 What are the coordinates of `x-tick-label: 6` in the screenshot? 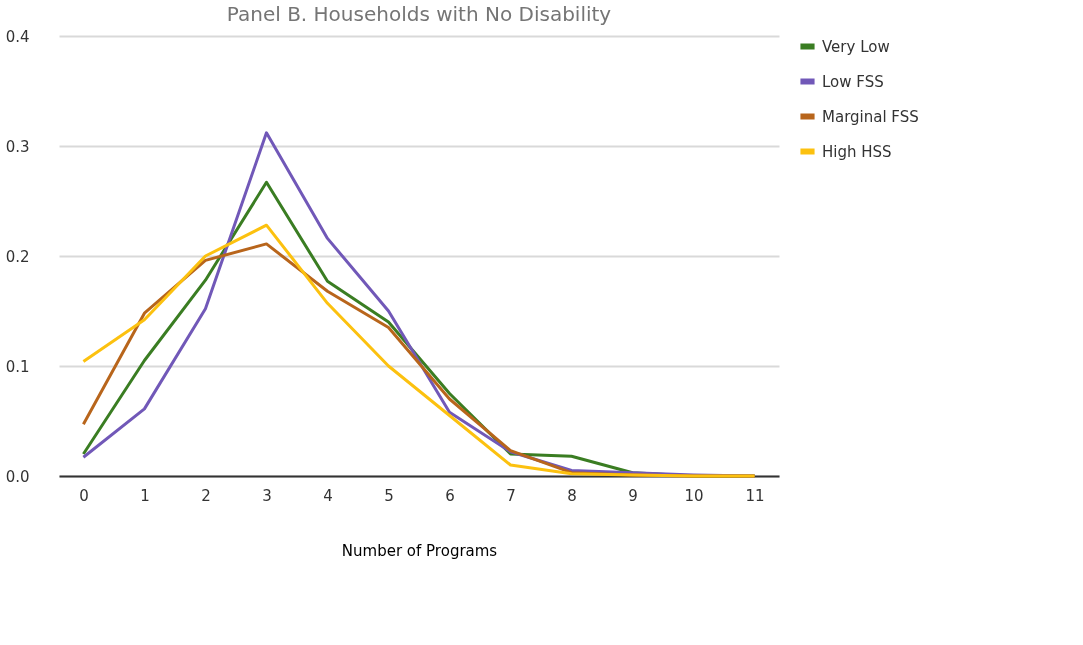 It's located at (450, 495).